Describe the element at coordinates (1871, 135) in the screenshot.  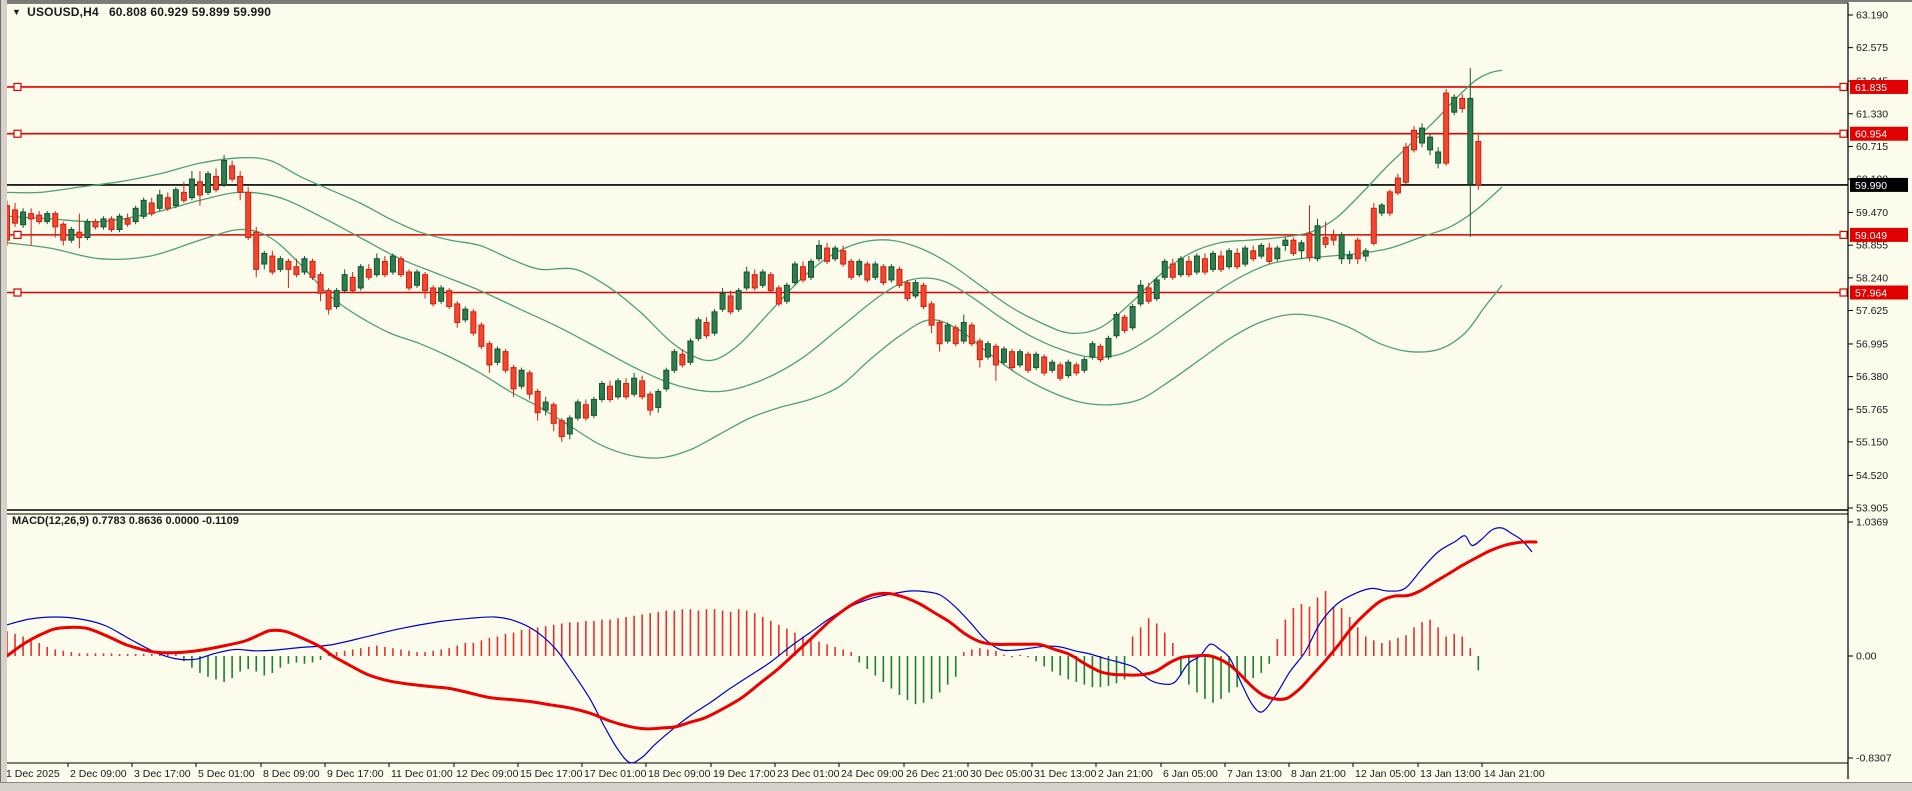
I see `svg-text: 60.954` at that location.